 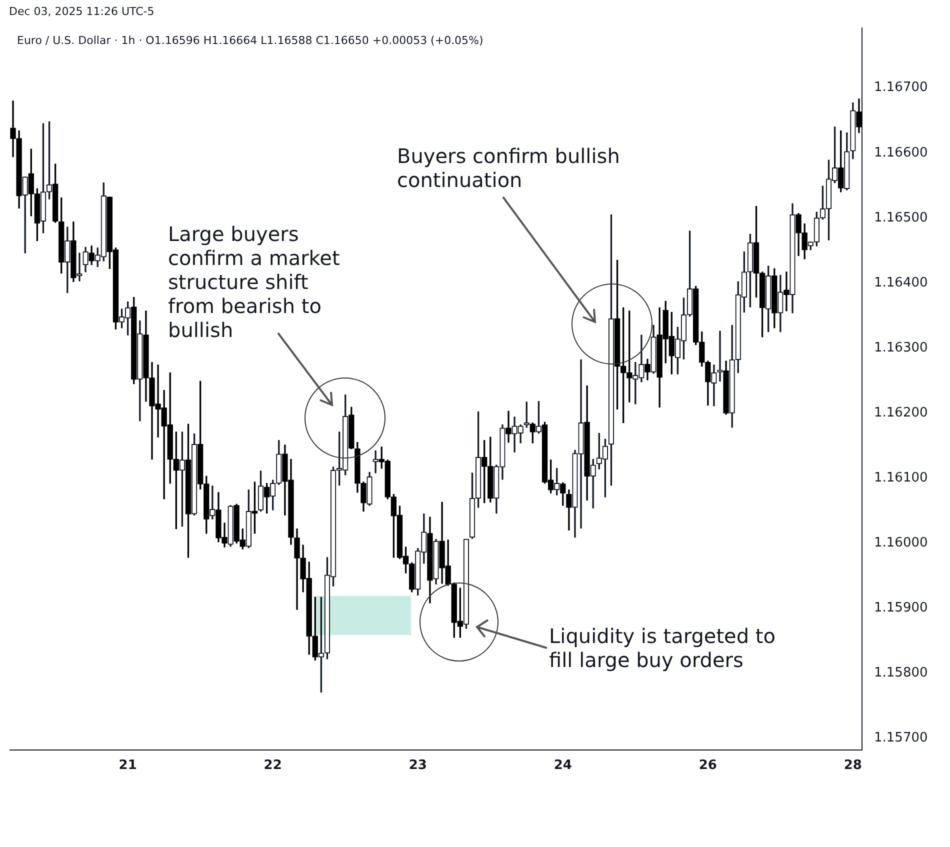 I want to click on y-tick-label: 1.16600, so click(x=901, y=152).